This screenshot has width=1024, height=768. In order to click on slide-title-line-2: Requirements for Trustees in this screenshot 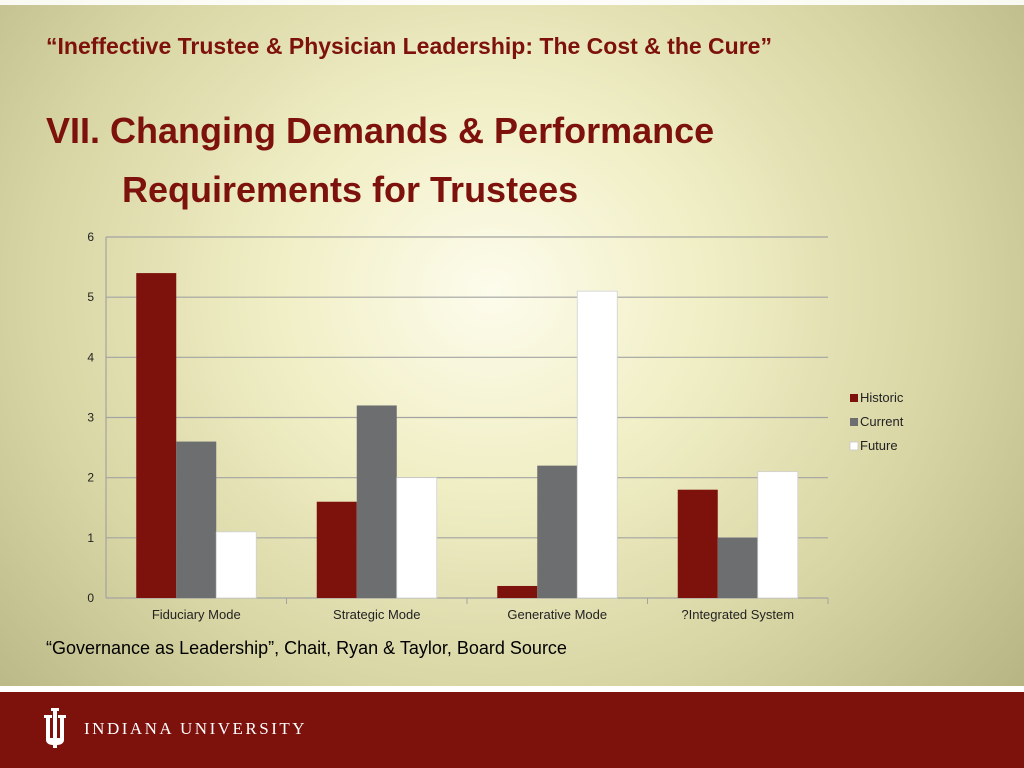, I will do `click(350, 189)`.